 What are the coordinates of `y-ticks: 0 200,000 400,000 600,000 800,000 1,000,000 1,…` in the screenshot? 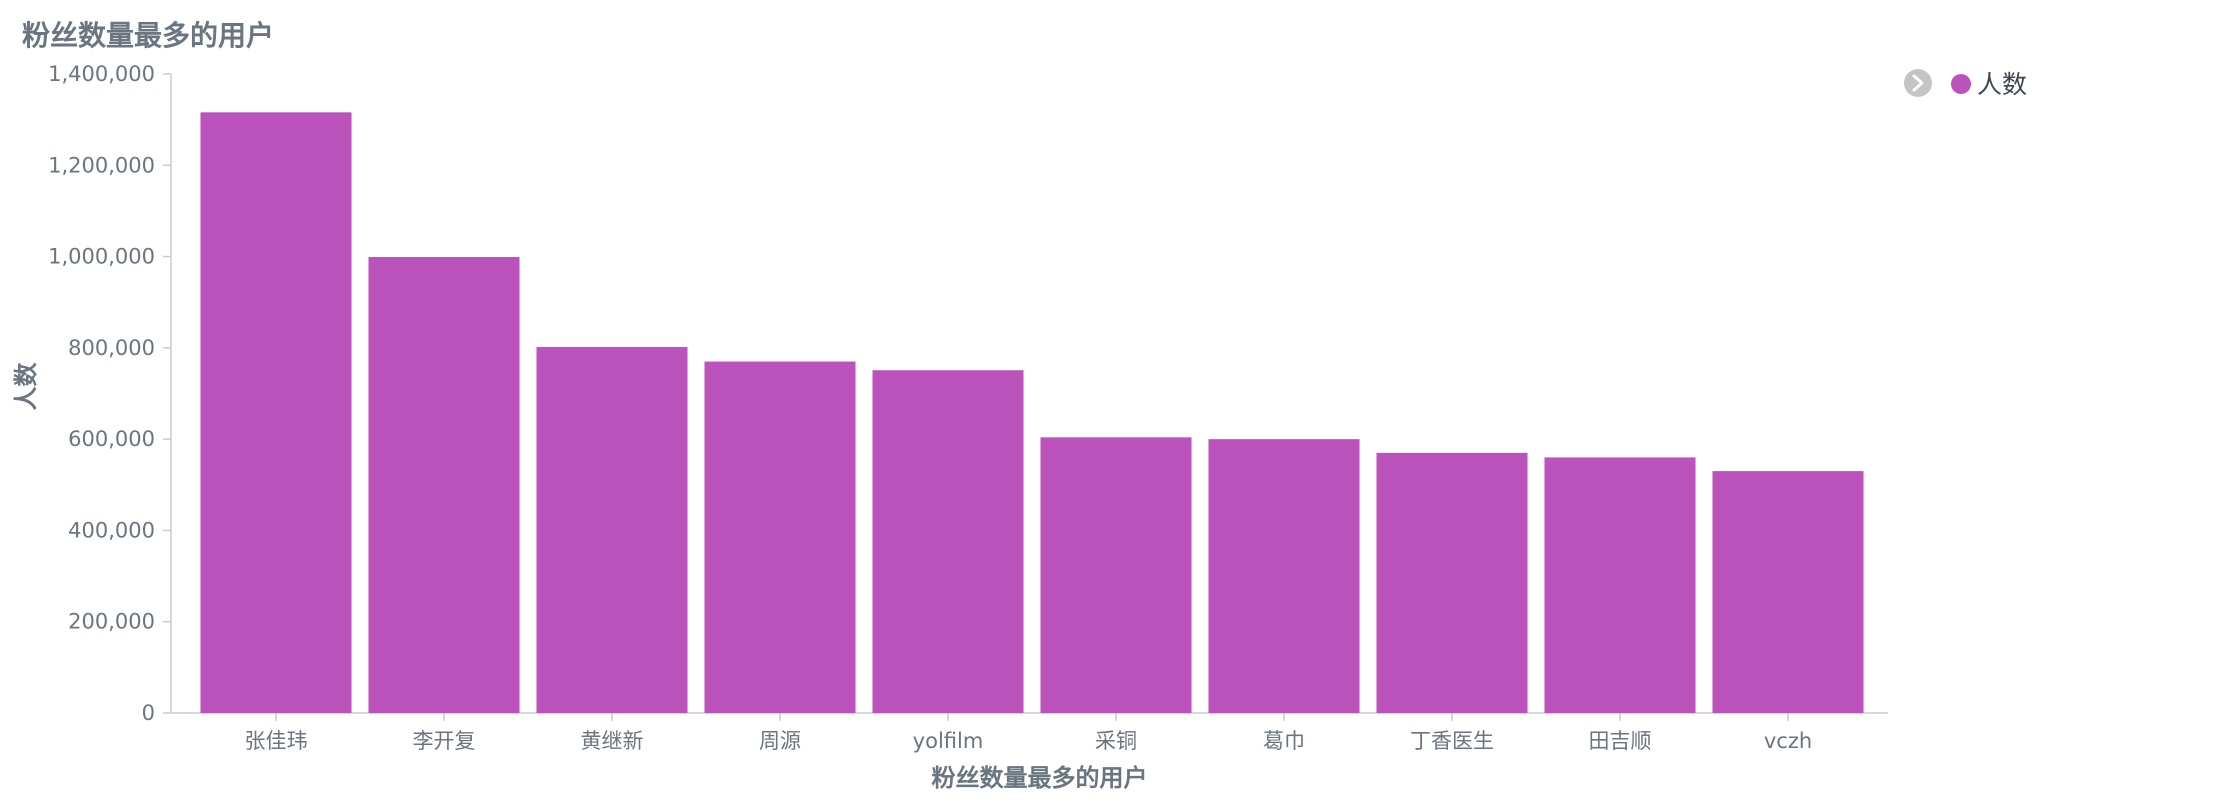 It's located at (109, 393).